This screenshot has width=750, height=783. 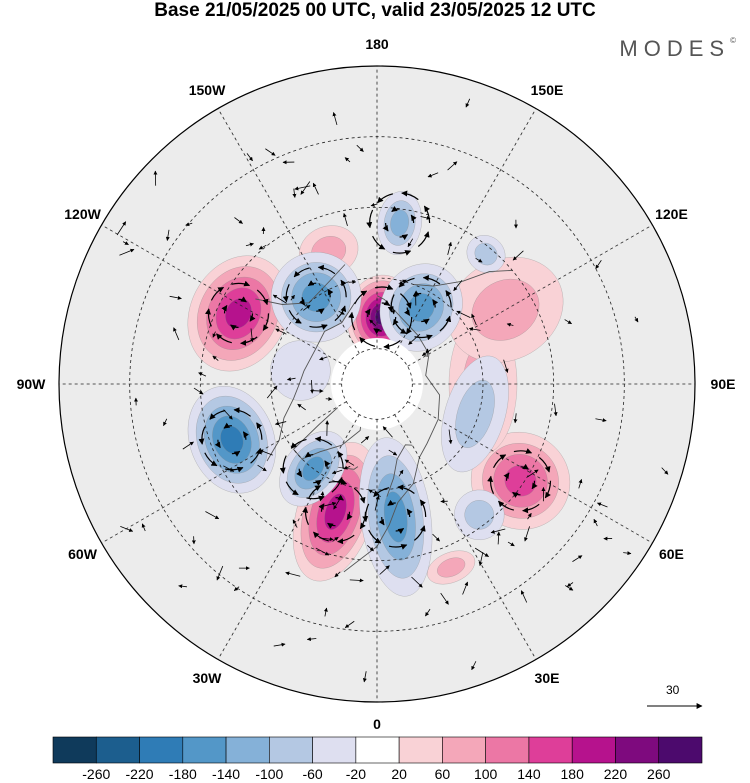 What do you see at coordinates (671, 214) in the screenshot?
I see `longitude-label: 120E` at bounding box center [671, 214].